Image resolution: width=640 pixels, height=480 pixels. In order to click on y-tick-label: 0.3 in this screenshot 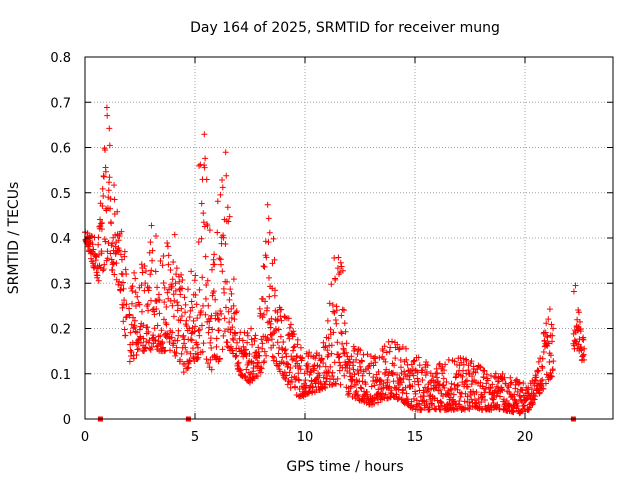, I will do `click(60, 284)`.